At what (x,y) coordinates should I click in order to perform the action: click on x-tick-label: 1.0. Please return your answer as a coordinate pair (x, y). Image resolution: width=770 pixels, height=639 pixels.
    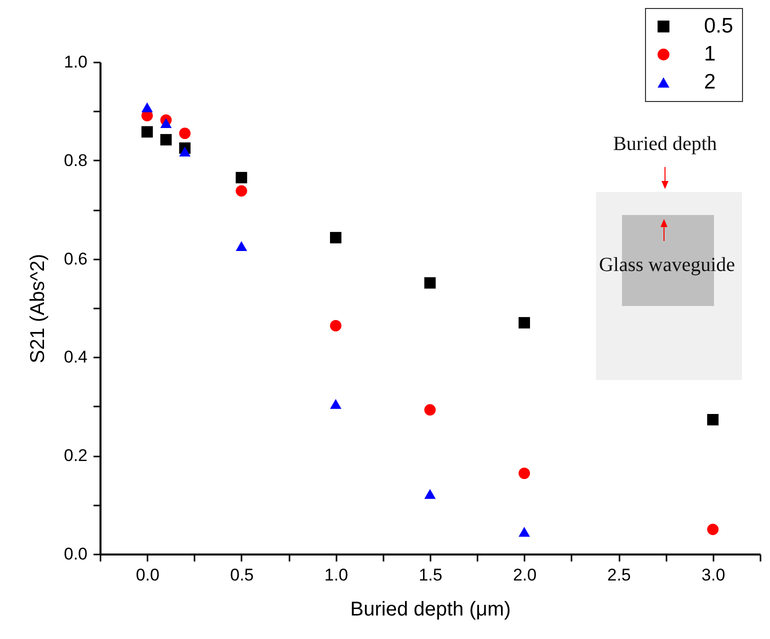
    Looking at the image, I should click on (336, 575).